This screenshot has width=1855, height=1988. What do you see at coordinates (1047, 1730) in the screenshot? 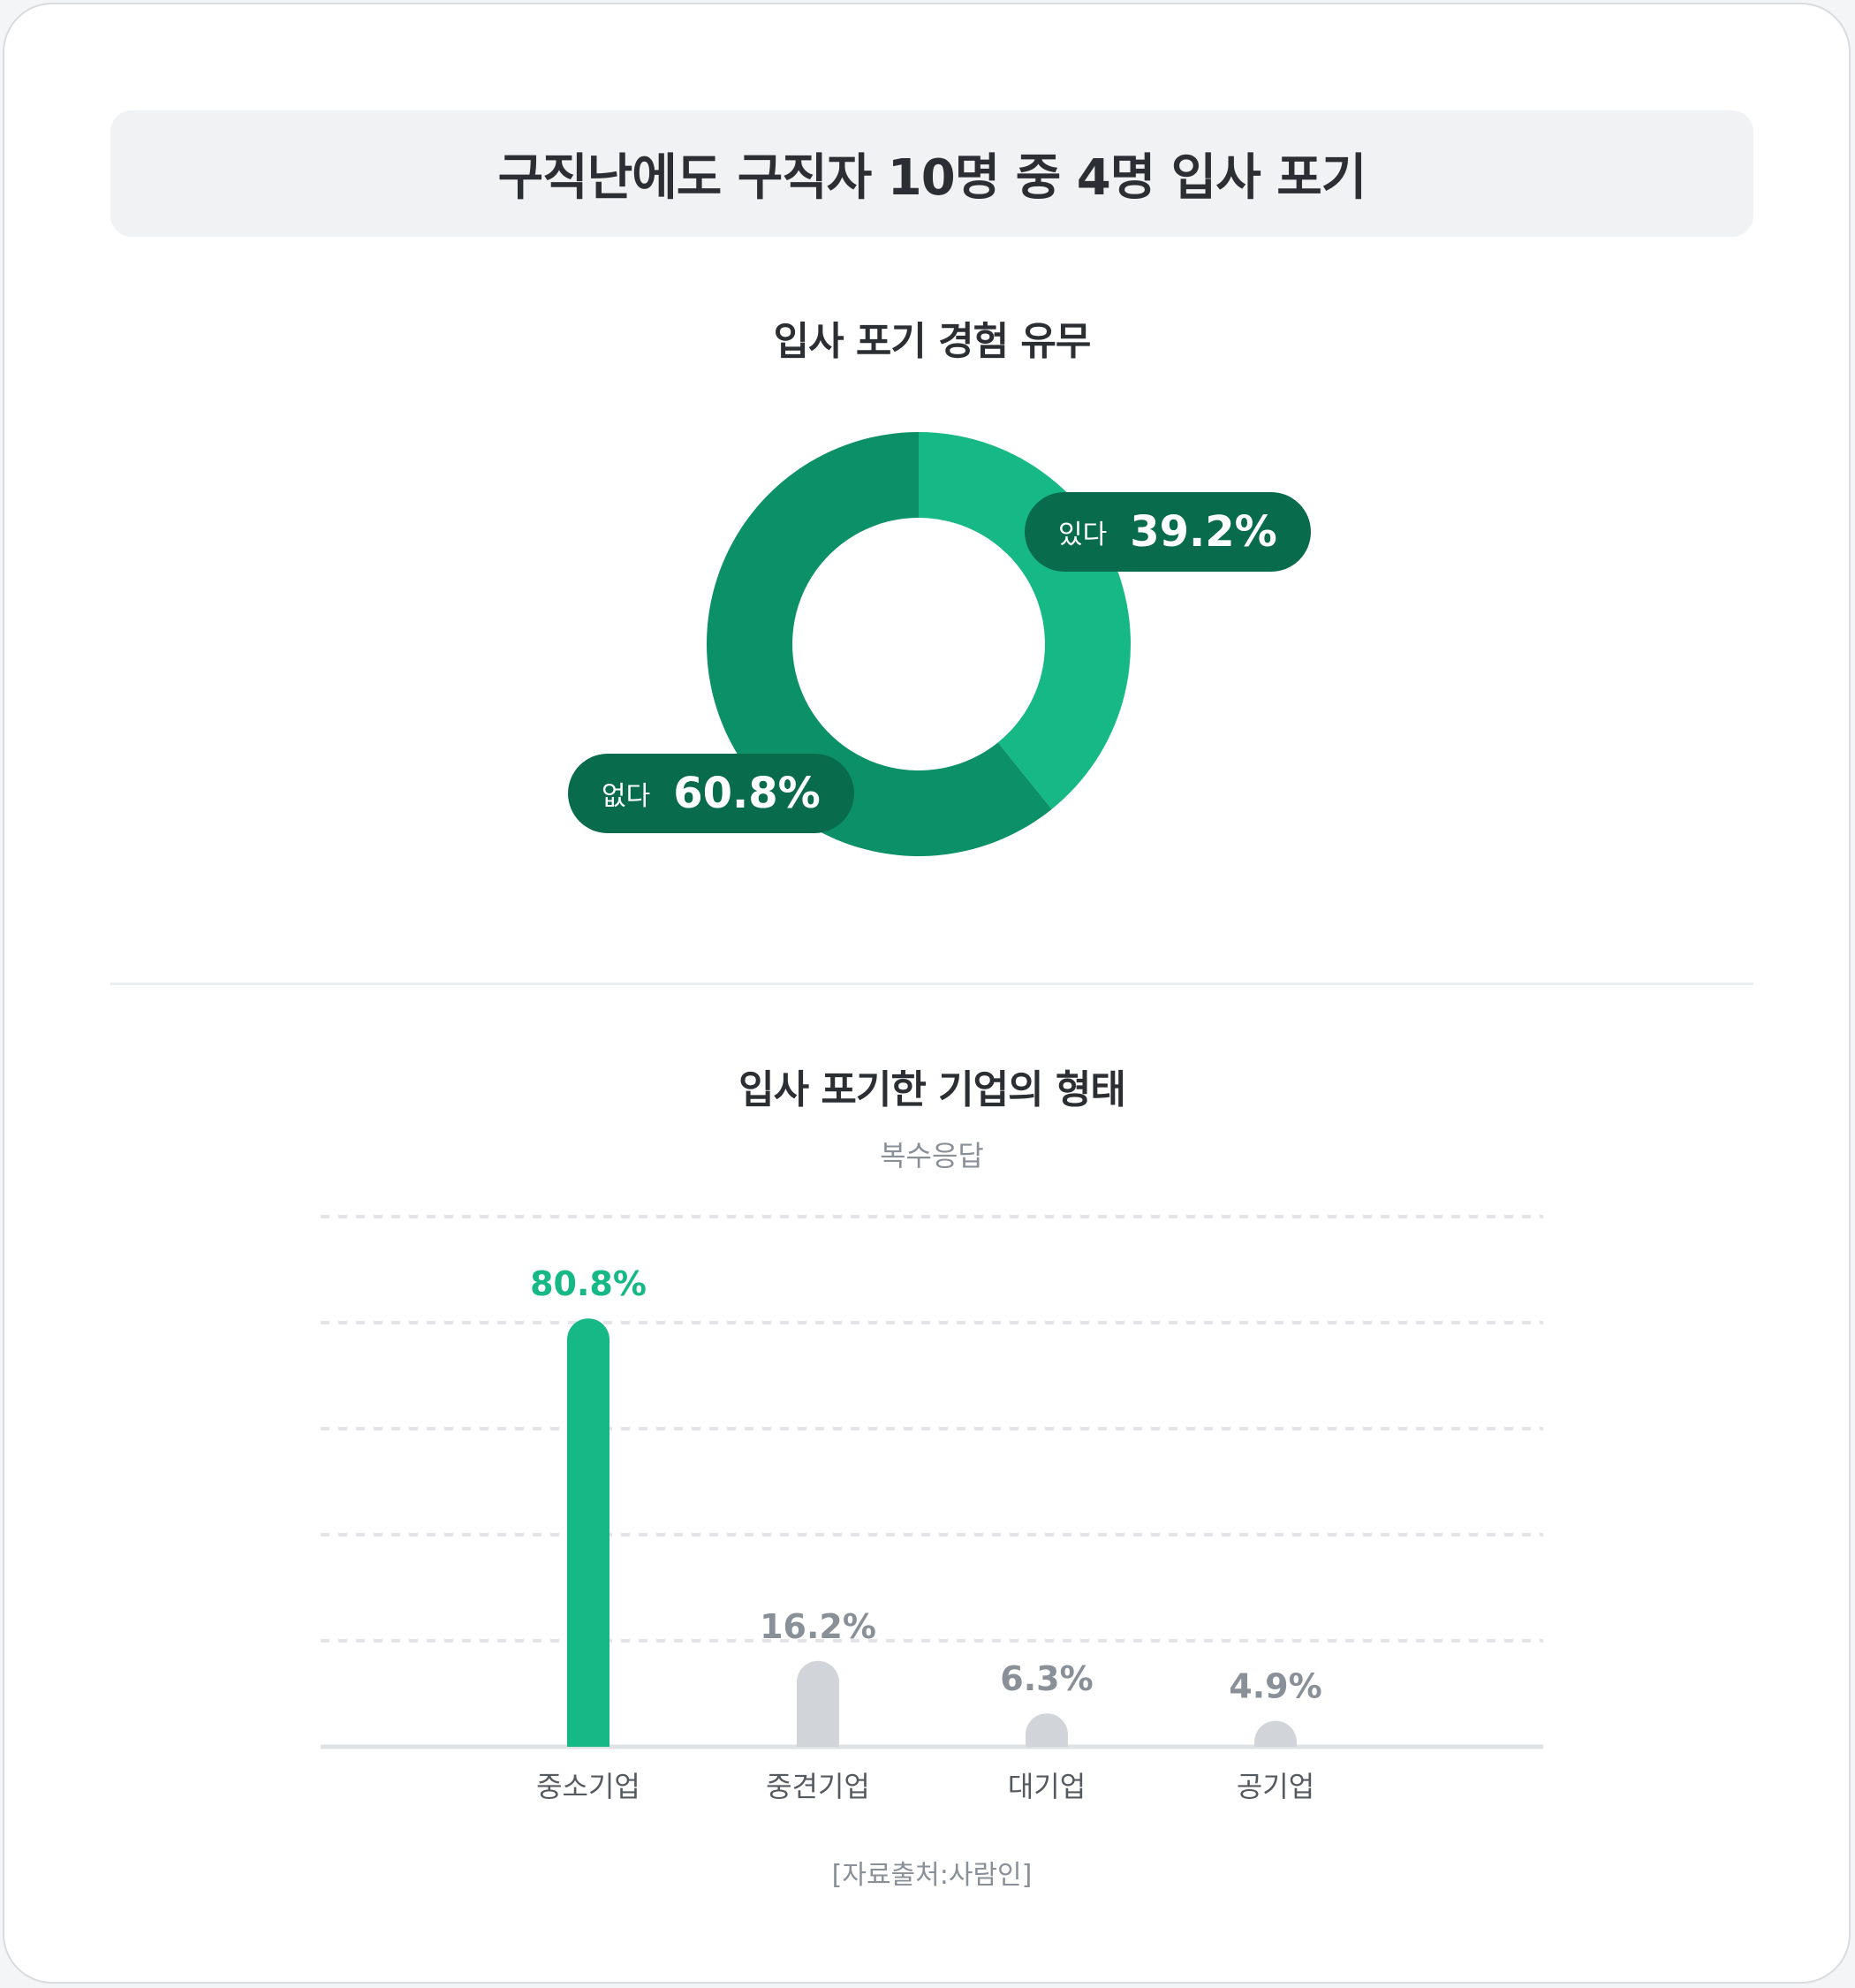
I see `bar-대기업` at bounding box center [1047, 1730].